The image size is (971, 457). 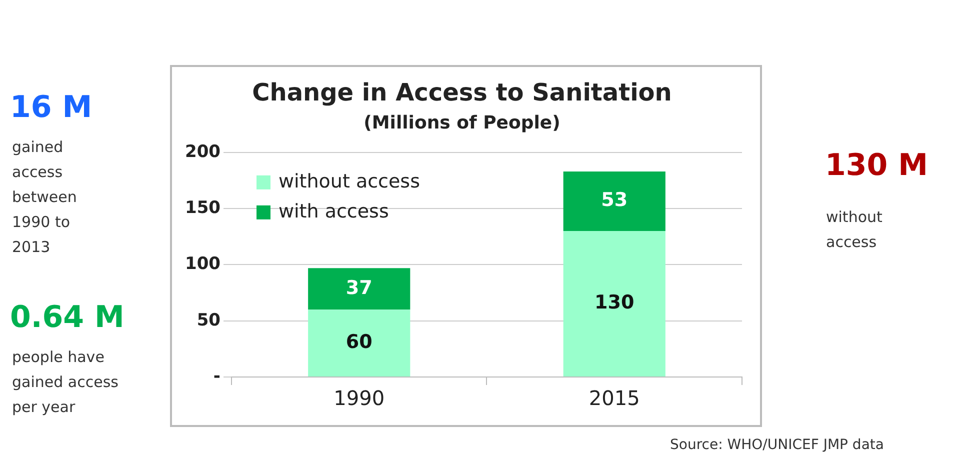 I want to click on y-tick-label: 100, so click(x=202, y=264).